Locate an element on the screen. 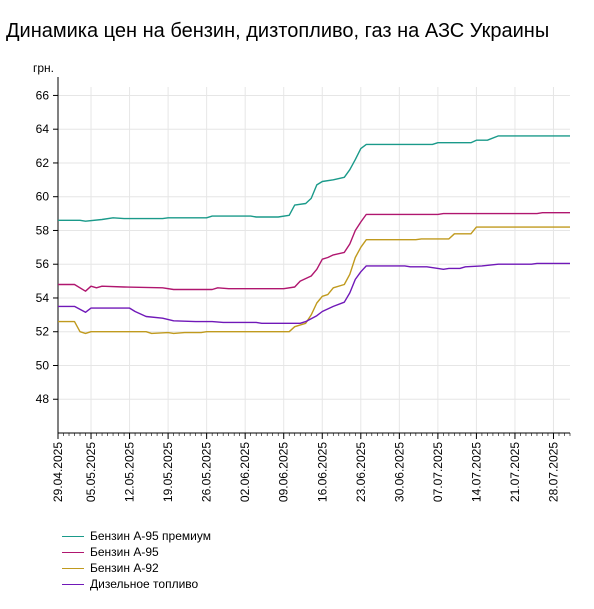 The width and height of the screenshot is (594, 609). x-tick-label: 26.05.2025 is located at coordinates (207, 472).